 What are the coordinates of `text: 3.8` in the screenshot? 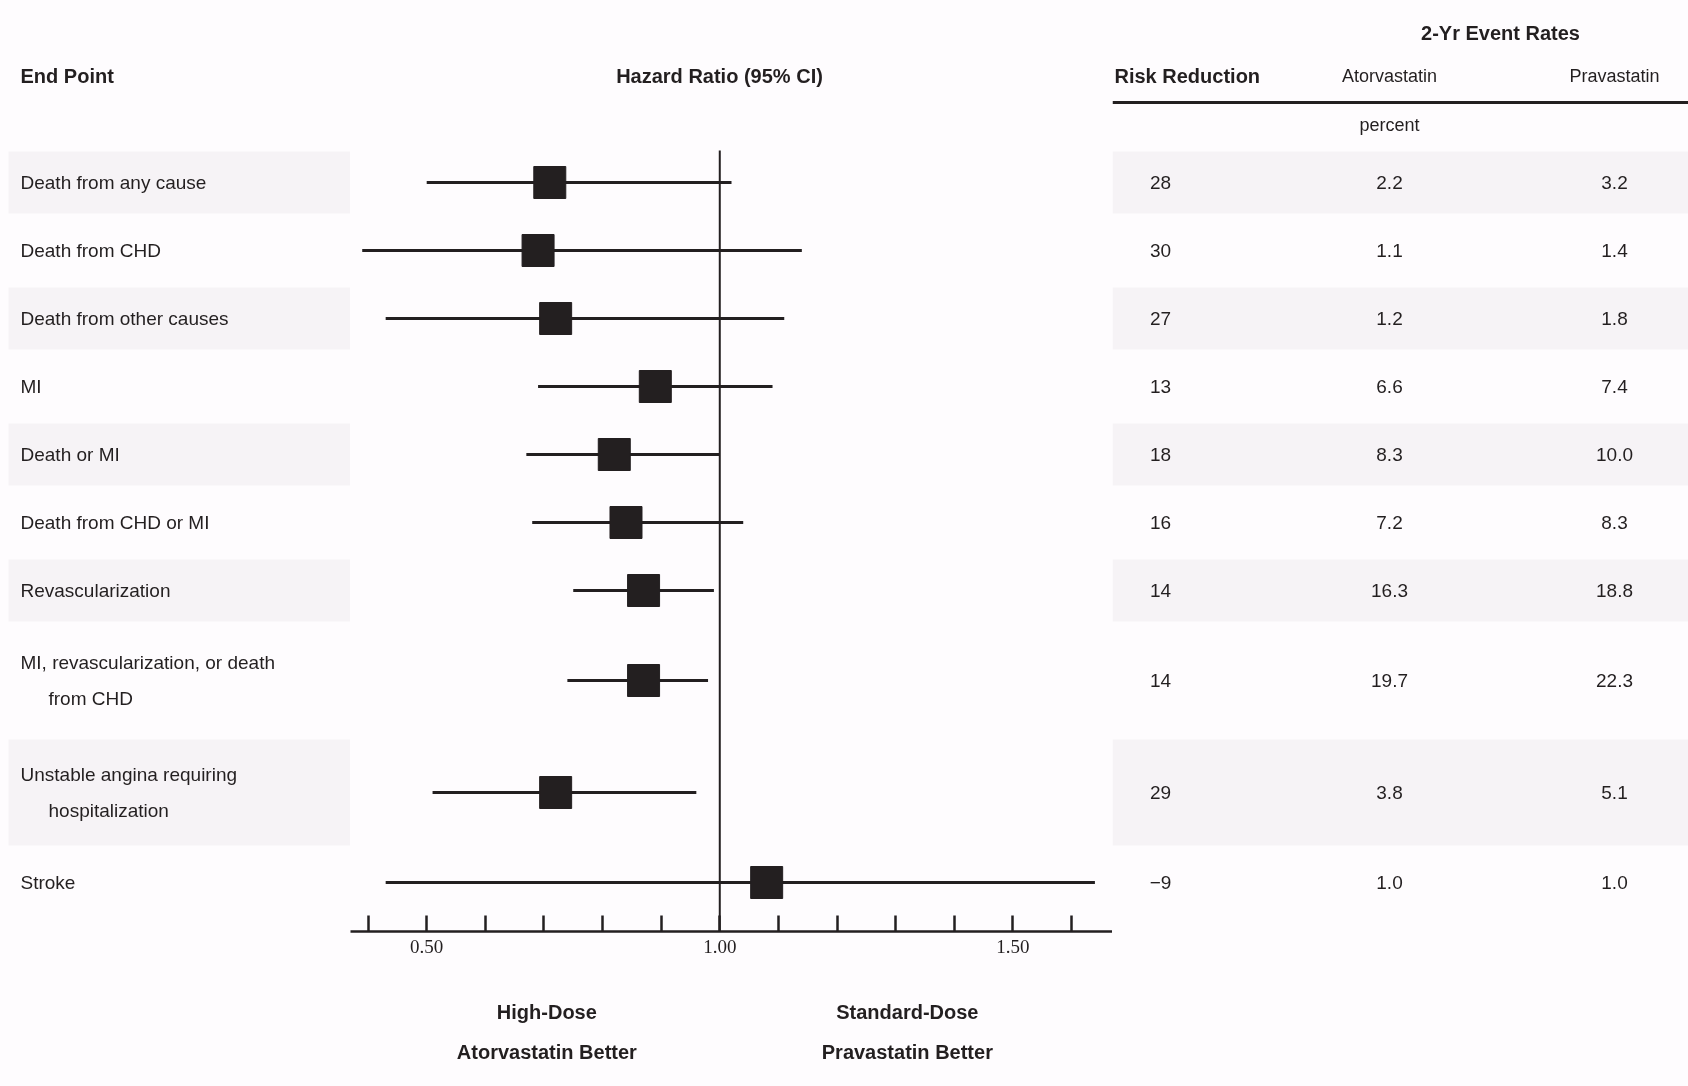 It's located at (1389, 792).